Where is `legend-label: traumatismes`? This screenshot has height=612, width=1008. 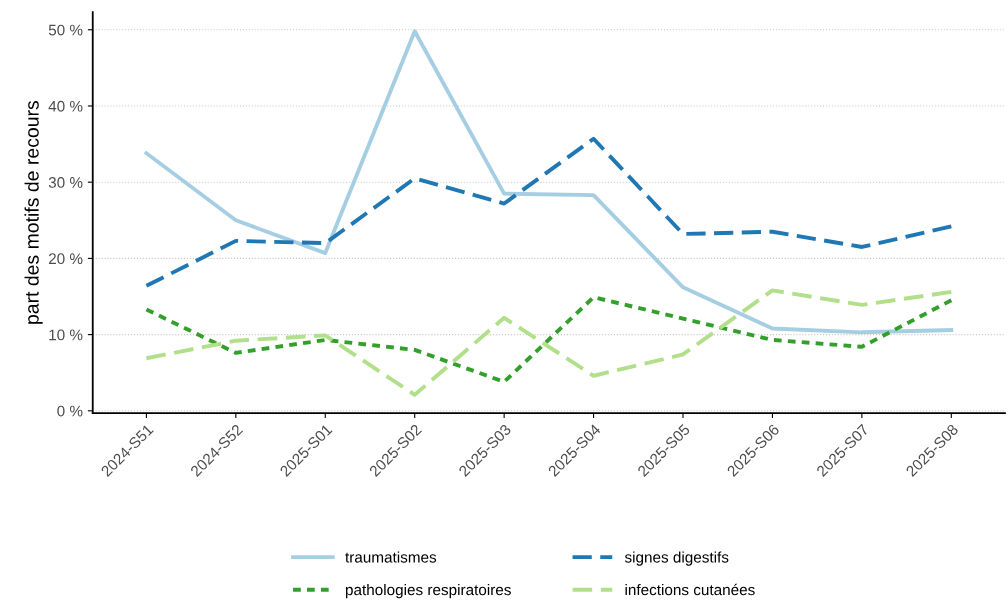
legend-label: traumatismes is located at coordinates (391, 557).